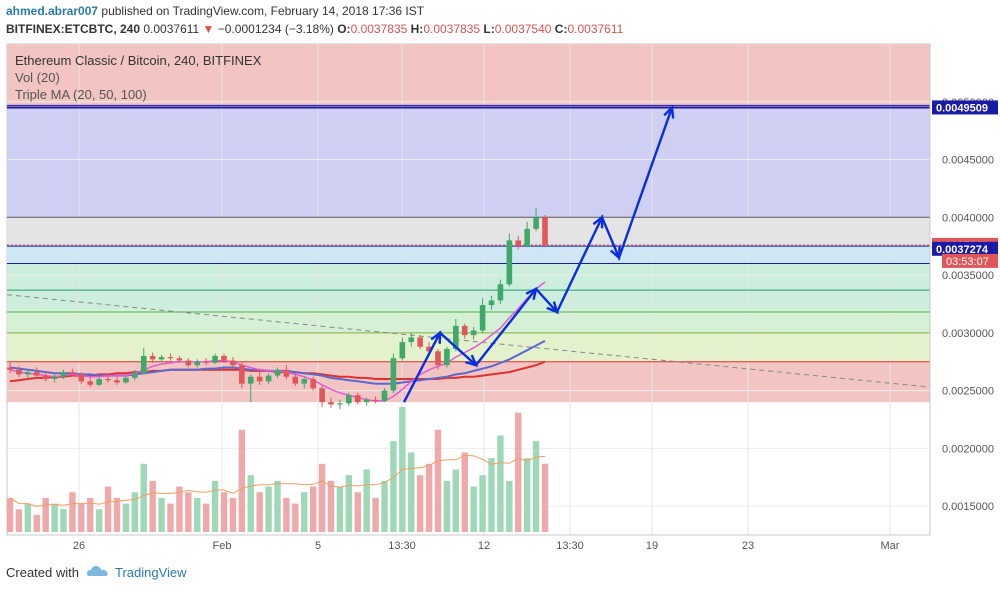  I want to click on x-tick-label-2: 5, so click(318, 546).